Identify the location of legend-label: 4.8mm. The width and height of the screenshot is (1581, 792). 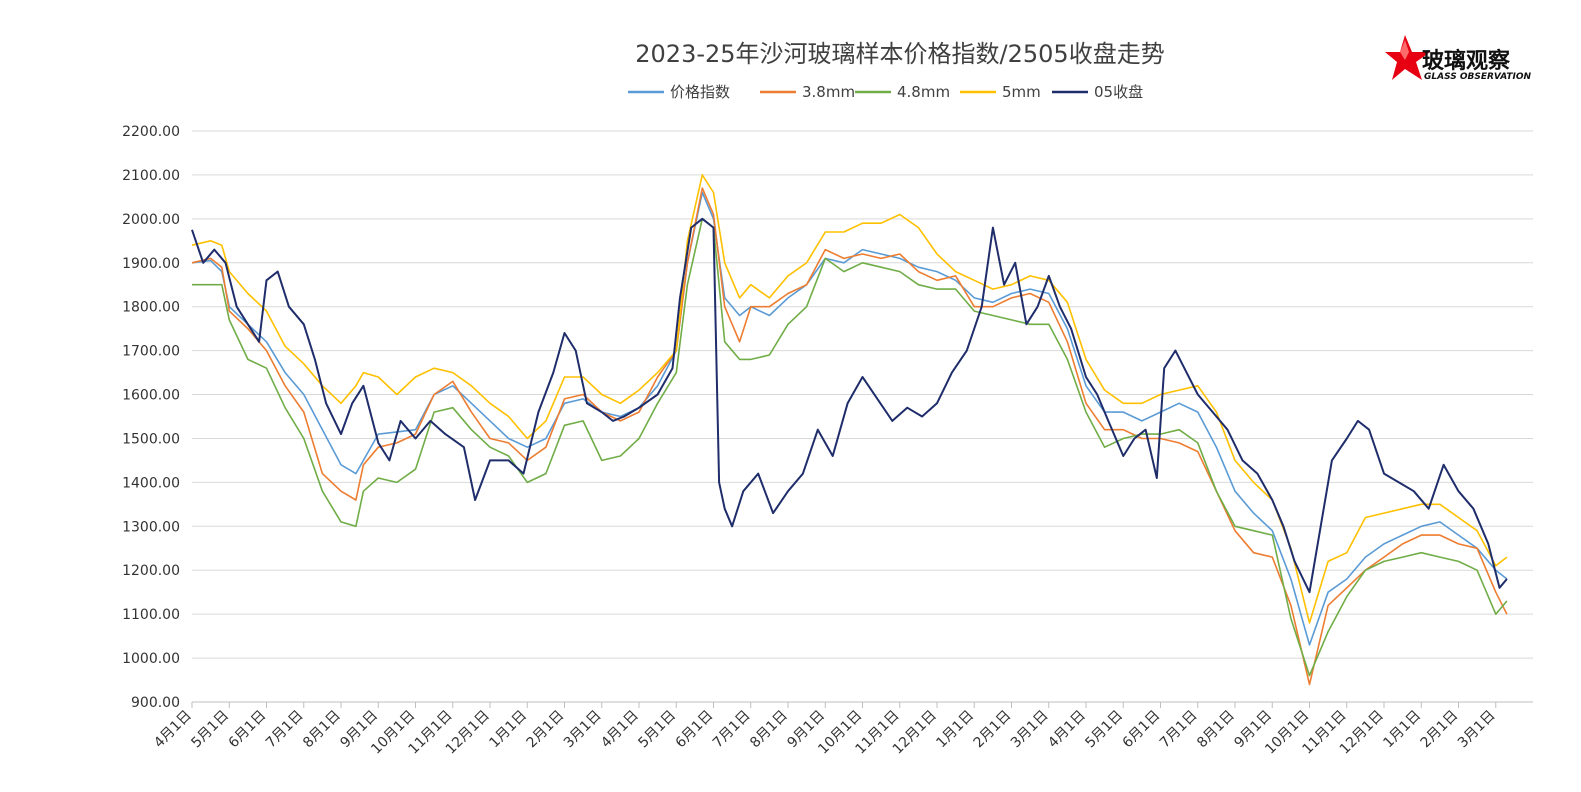
(923, 92).